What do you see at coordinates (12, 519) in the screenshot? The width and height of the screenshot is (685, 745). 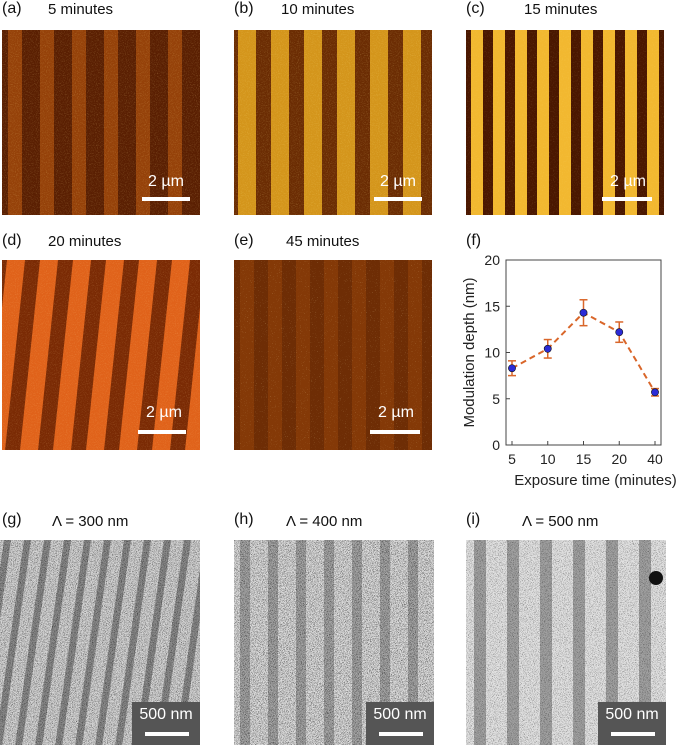 I see `panel-g-label: (g)` at bounding box center [12, 519].